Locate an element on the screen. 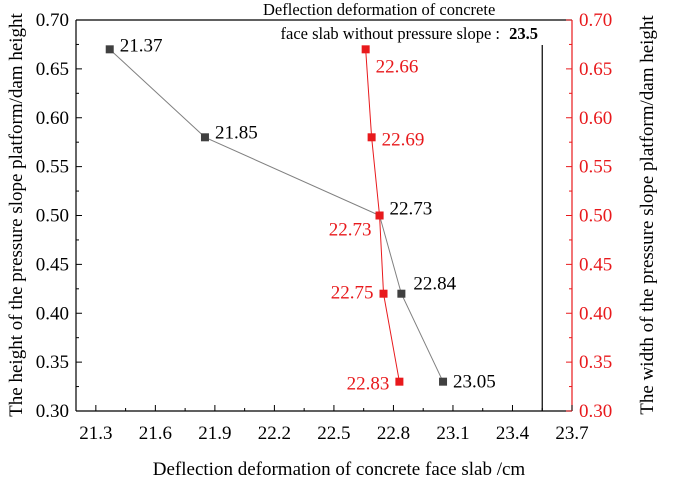 The height and width of the screenshot is (477, 685). x-tick-label: 23.7 is located at coordinates (571, 433).